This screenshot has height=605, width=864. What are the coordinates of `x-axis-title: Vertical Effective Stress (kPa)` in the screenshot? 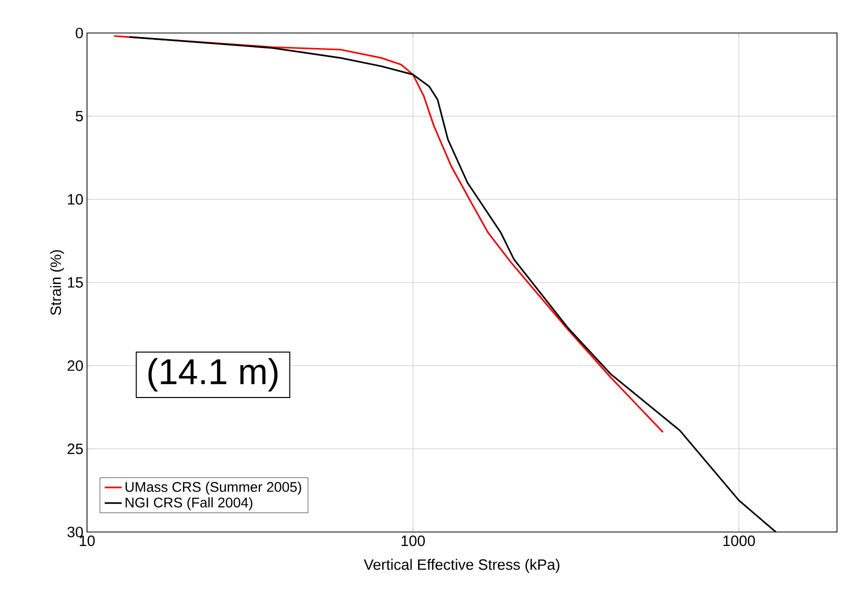 It's located at (462, 565).